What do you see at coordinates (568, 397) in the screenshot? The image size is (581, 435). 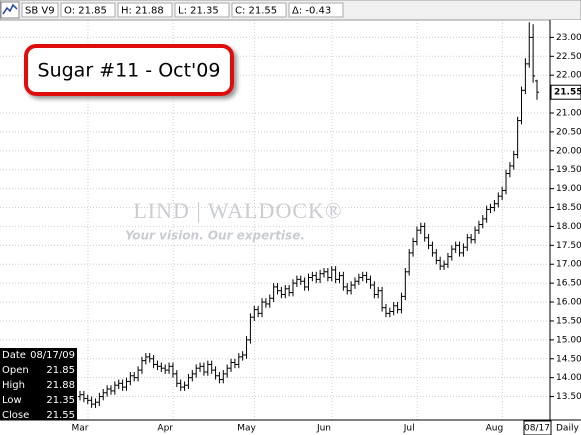 I see `y-tick-label: 13.50` at bounding box center [568, 397].